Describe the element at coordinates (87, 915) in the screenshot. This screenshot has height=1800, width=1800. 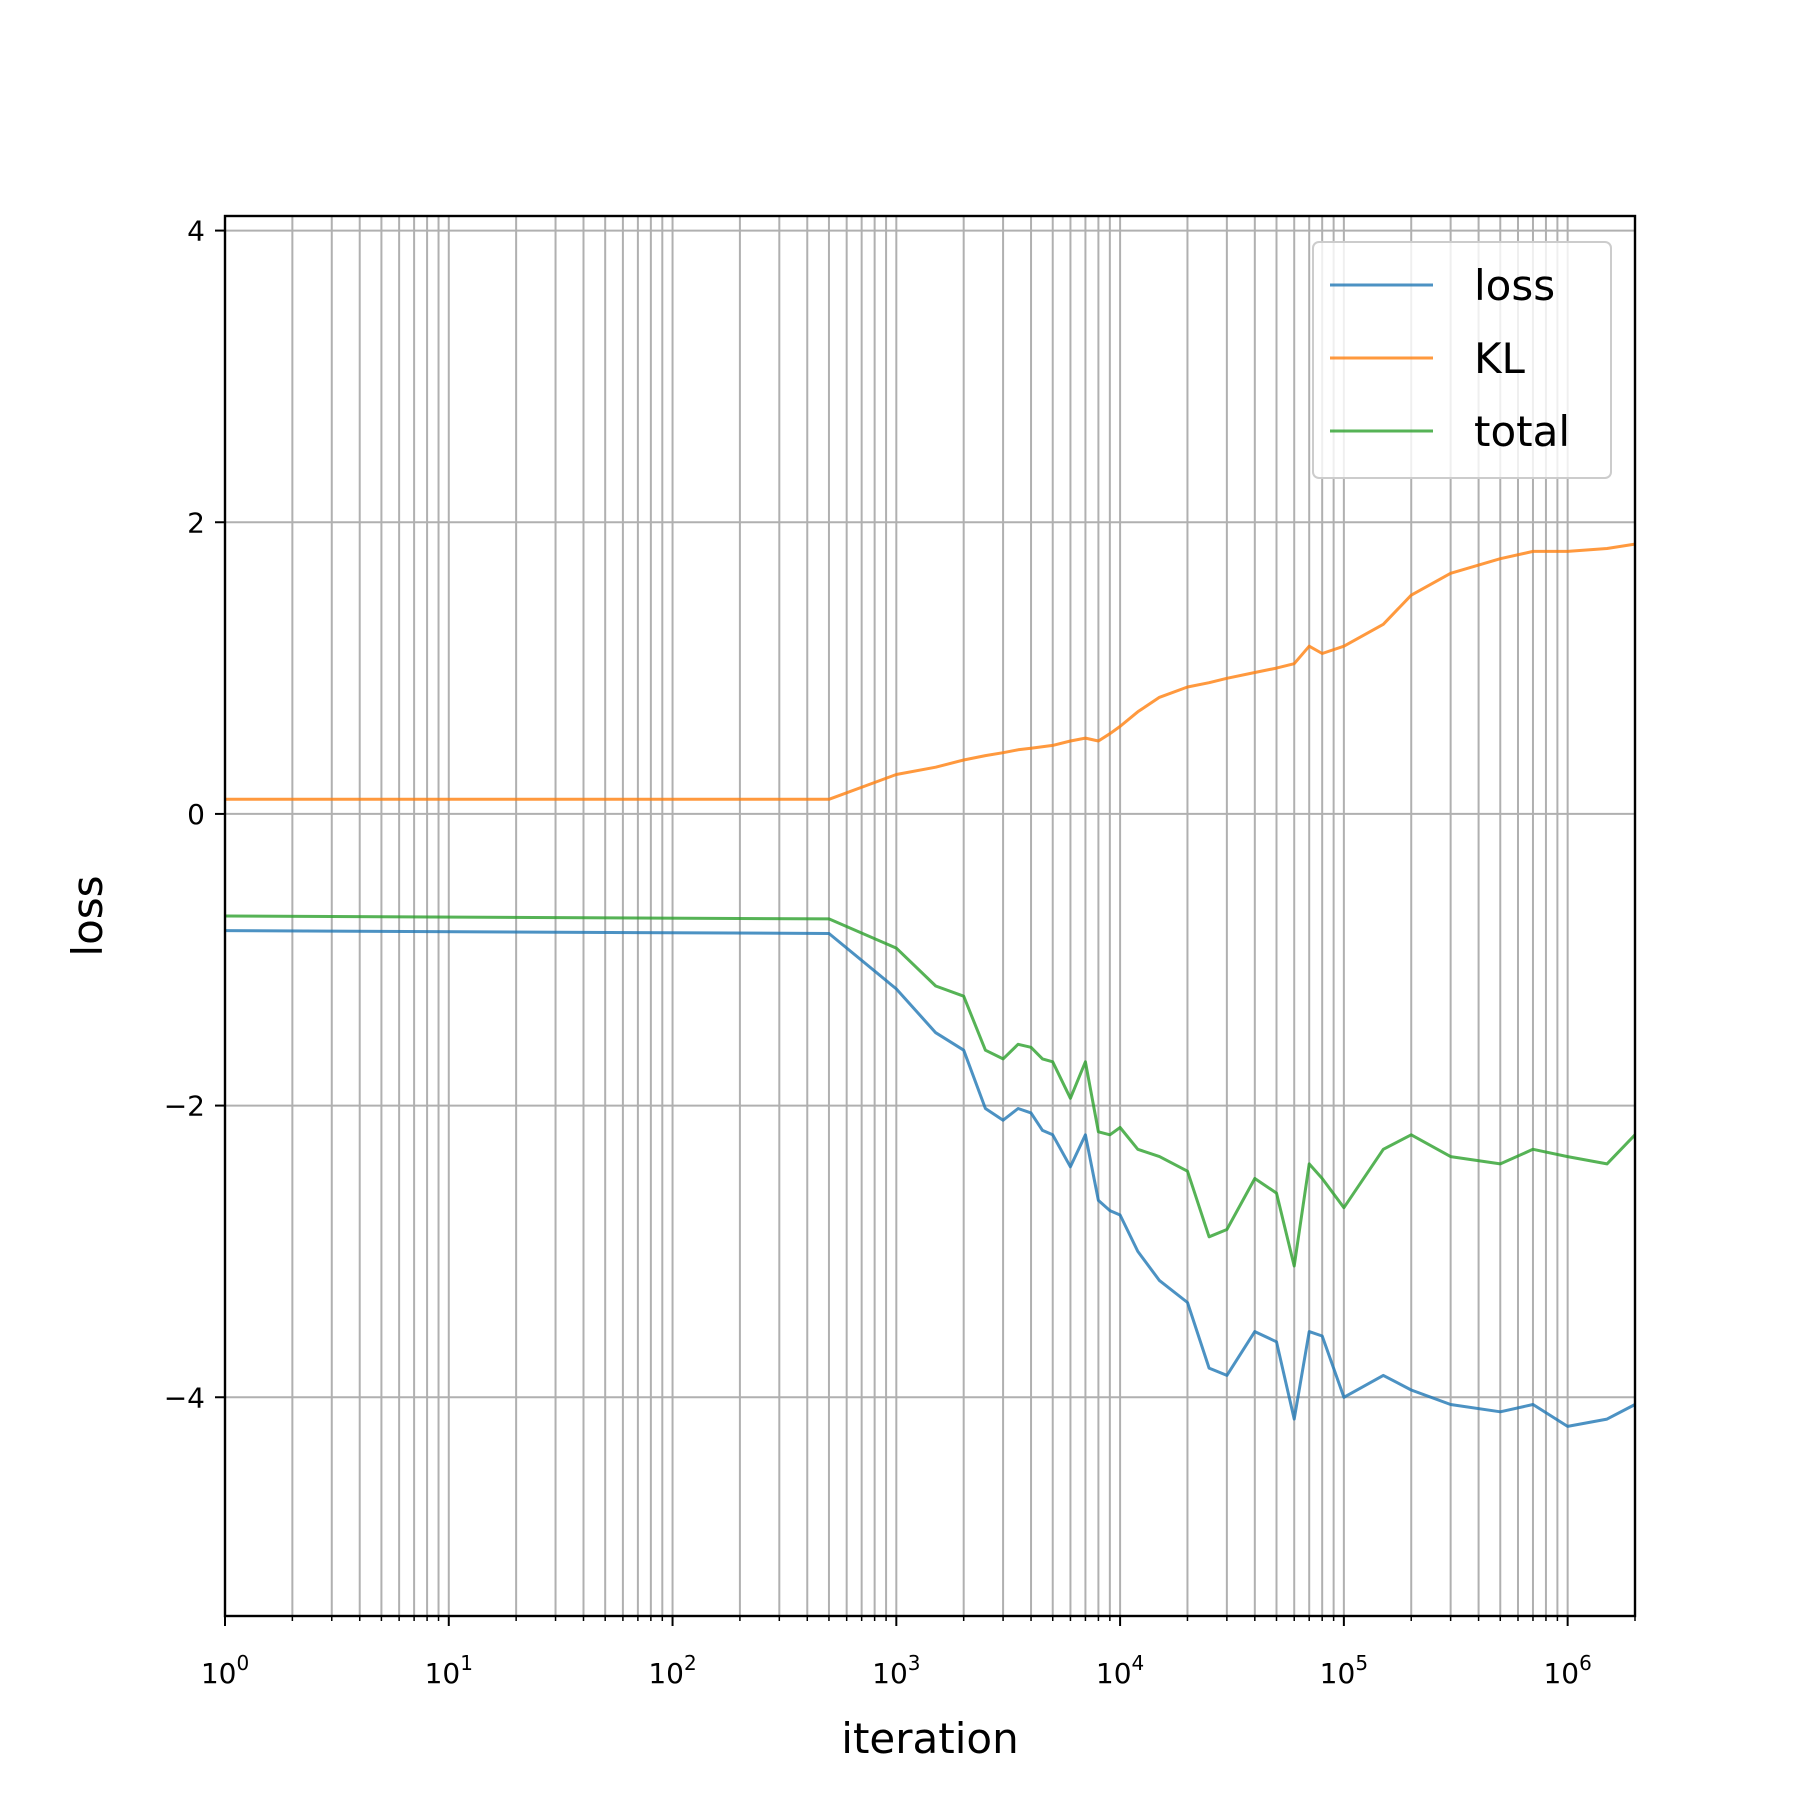
I see `y-axis-label: loss` at that location.